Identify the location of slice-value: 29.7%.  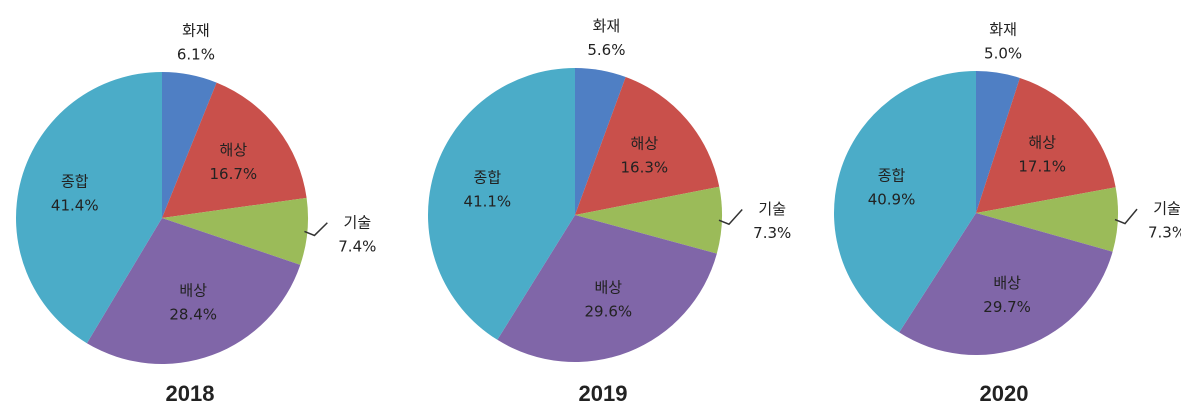
(1007, 307).